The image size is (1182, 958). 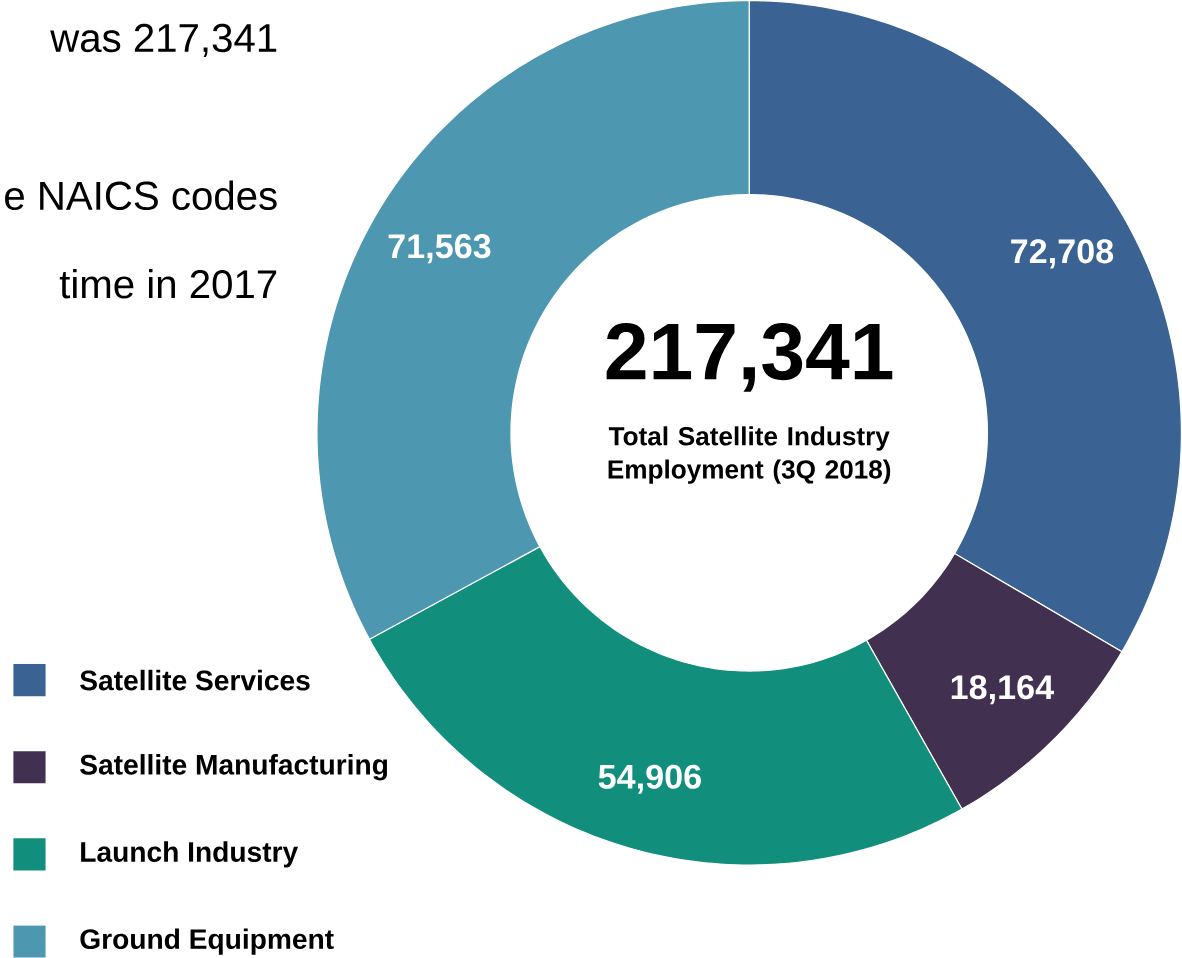 What do you see at coordinates (168, 283) in the screenshot?
I see `text: time in 2017` at bounding box center [168, 283].